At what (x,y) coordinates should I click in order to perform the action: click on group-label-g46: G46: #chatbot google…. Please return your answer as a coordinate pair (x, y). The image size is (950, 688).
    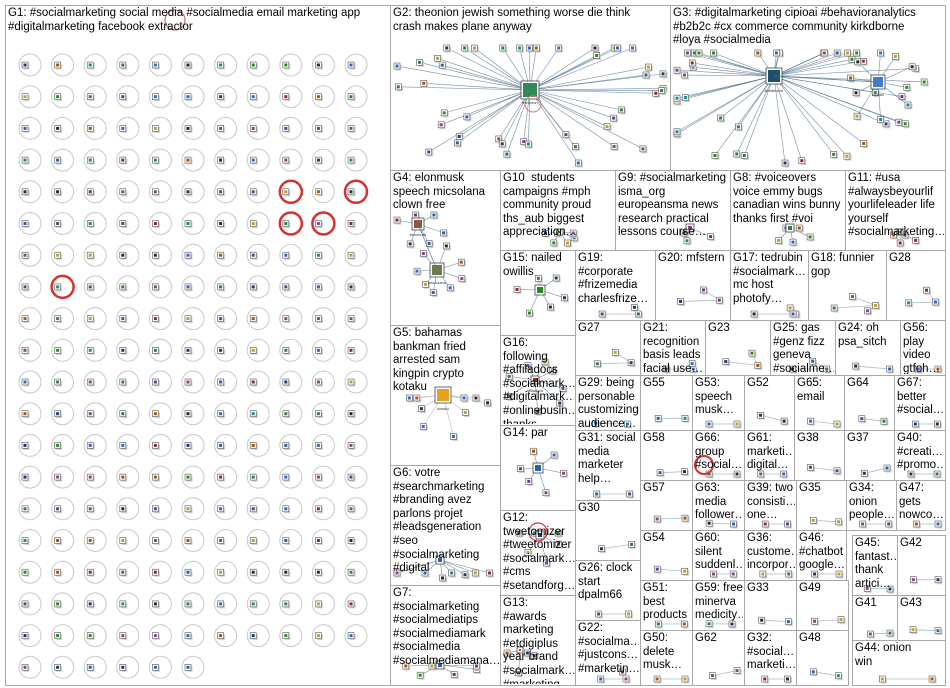
    Looking at the image, I should click on (822, 552).